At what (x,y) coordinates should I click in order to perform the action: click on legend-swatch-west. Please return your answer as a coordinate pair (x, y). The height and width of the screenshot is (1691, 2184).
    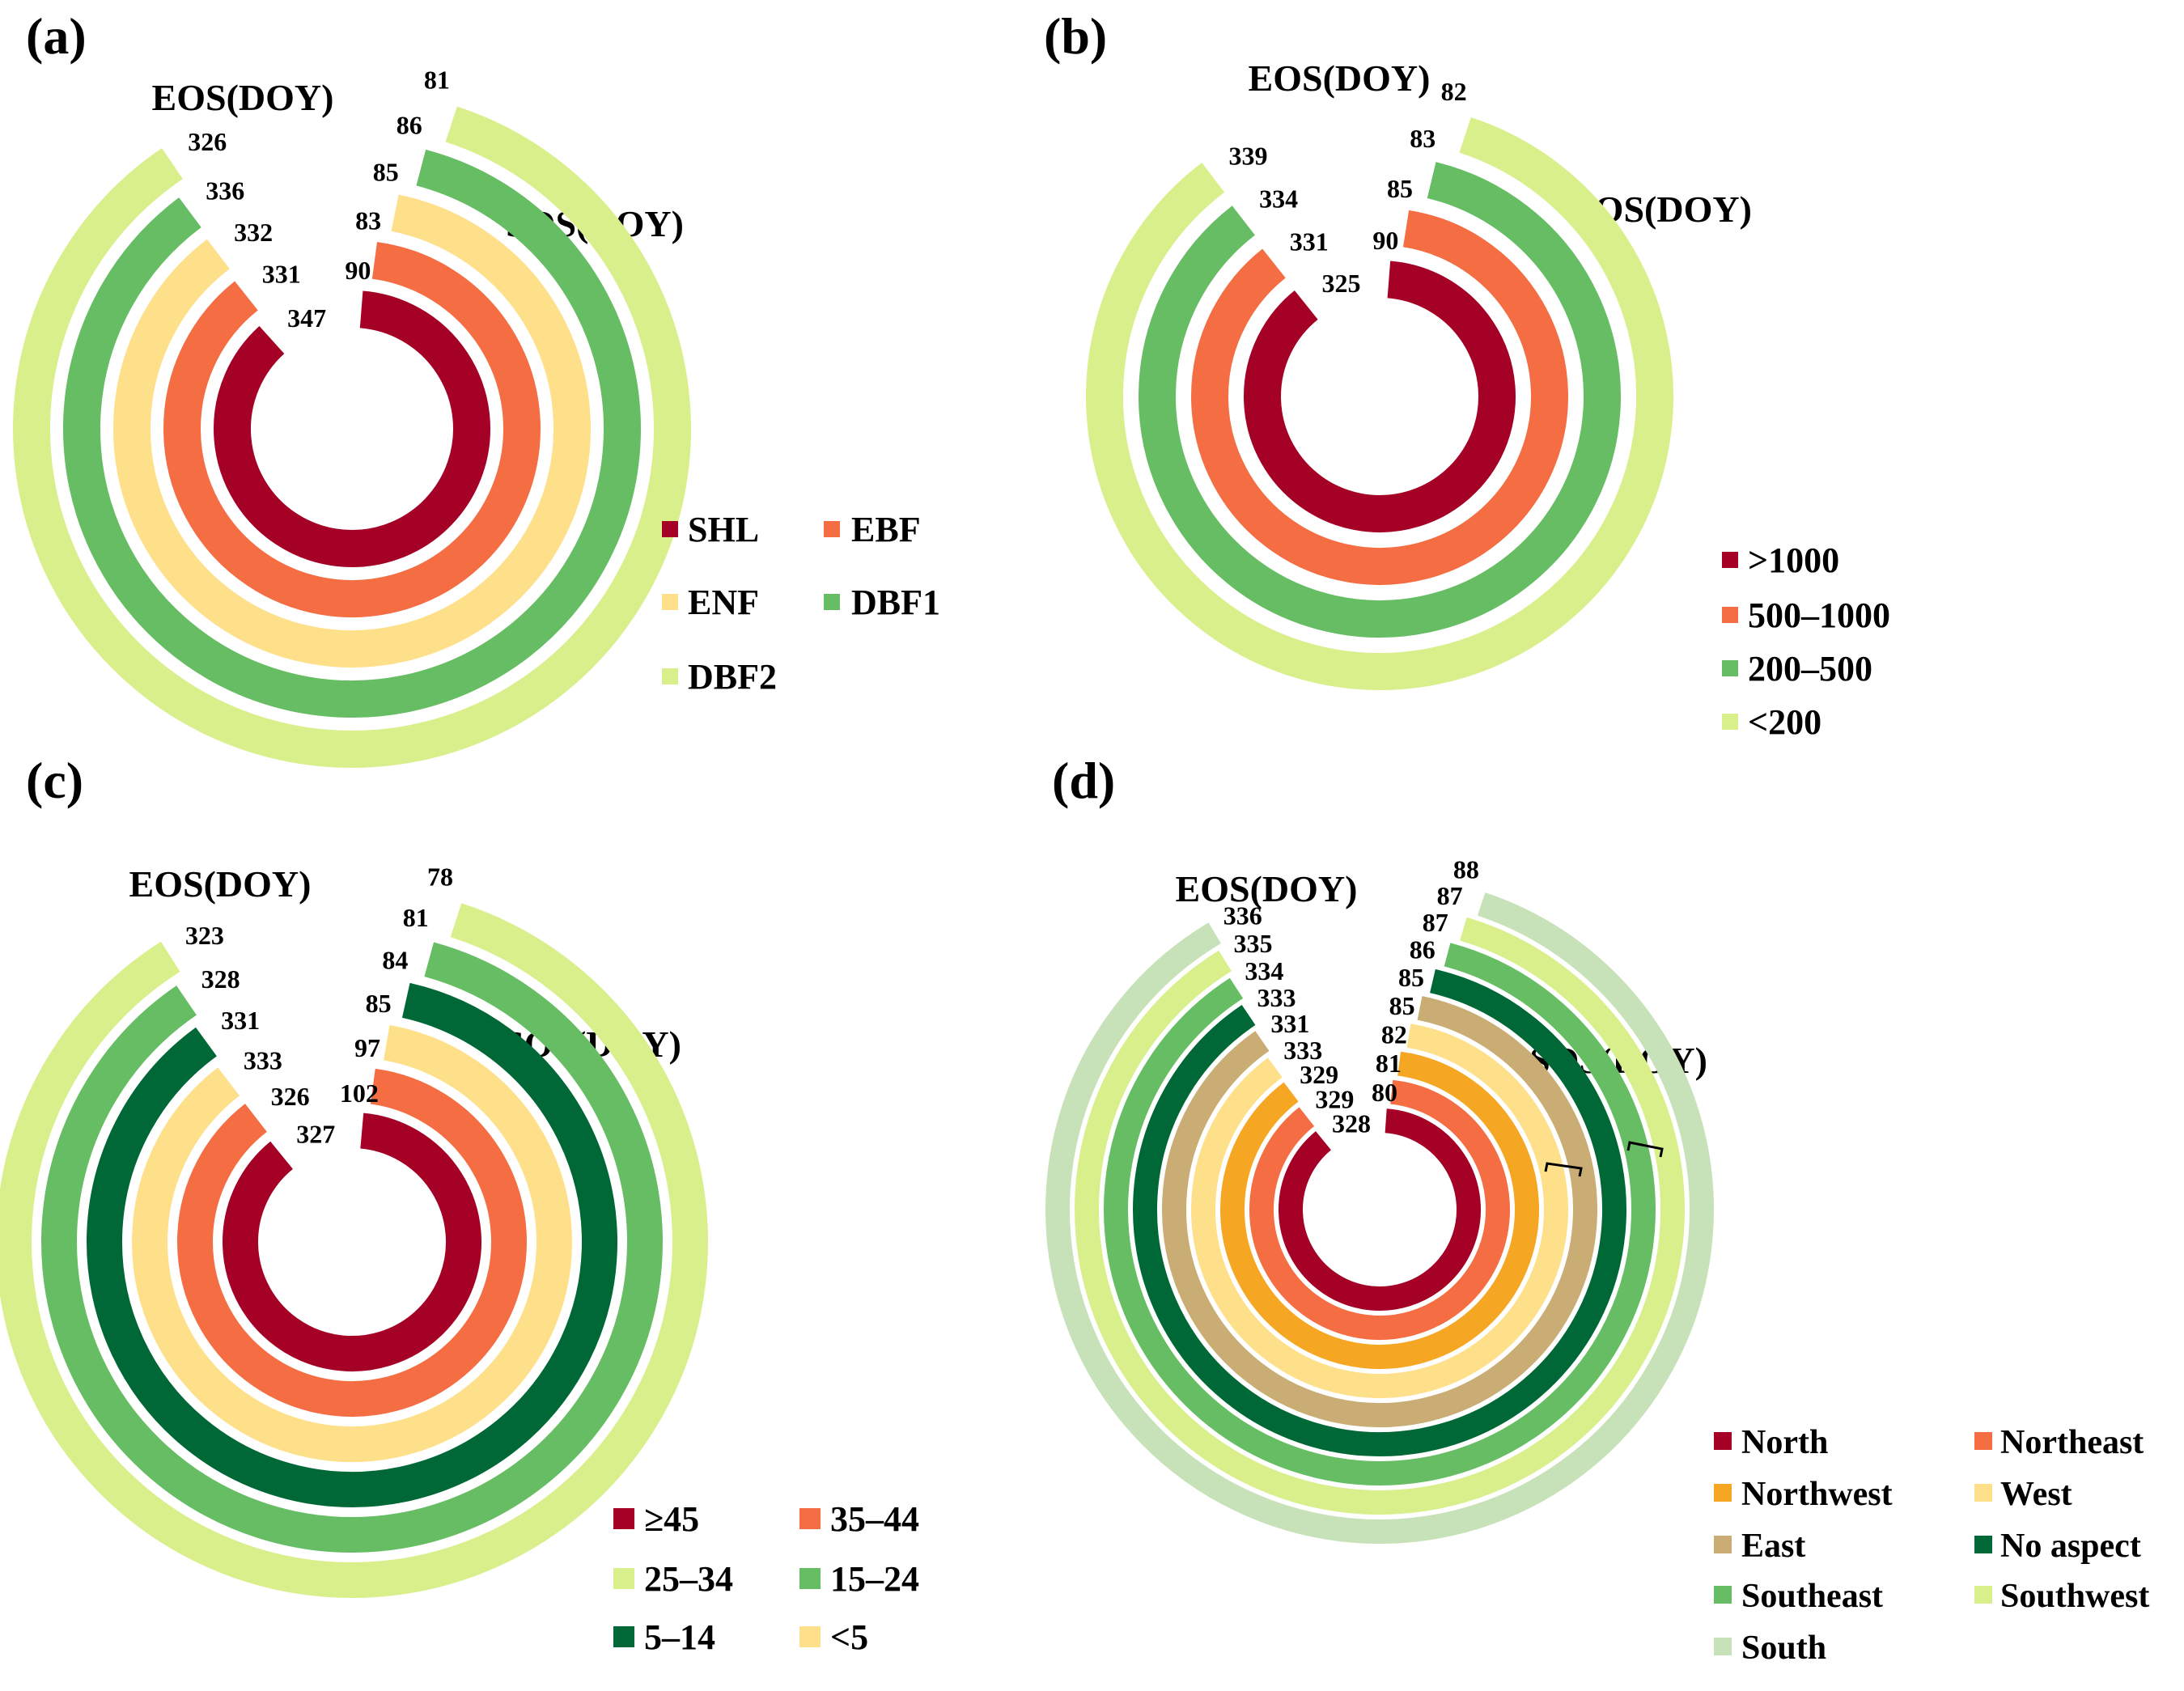
    Looking at the image, I should click on (1983, 1493).